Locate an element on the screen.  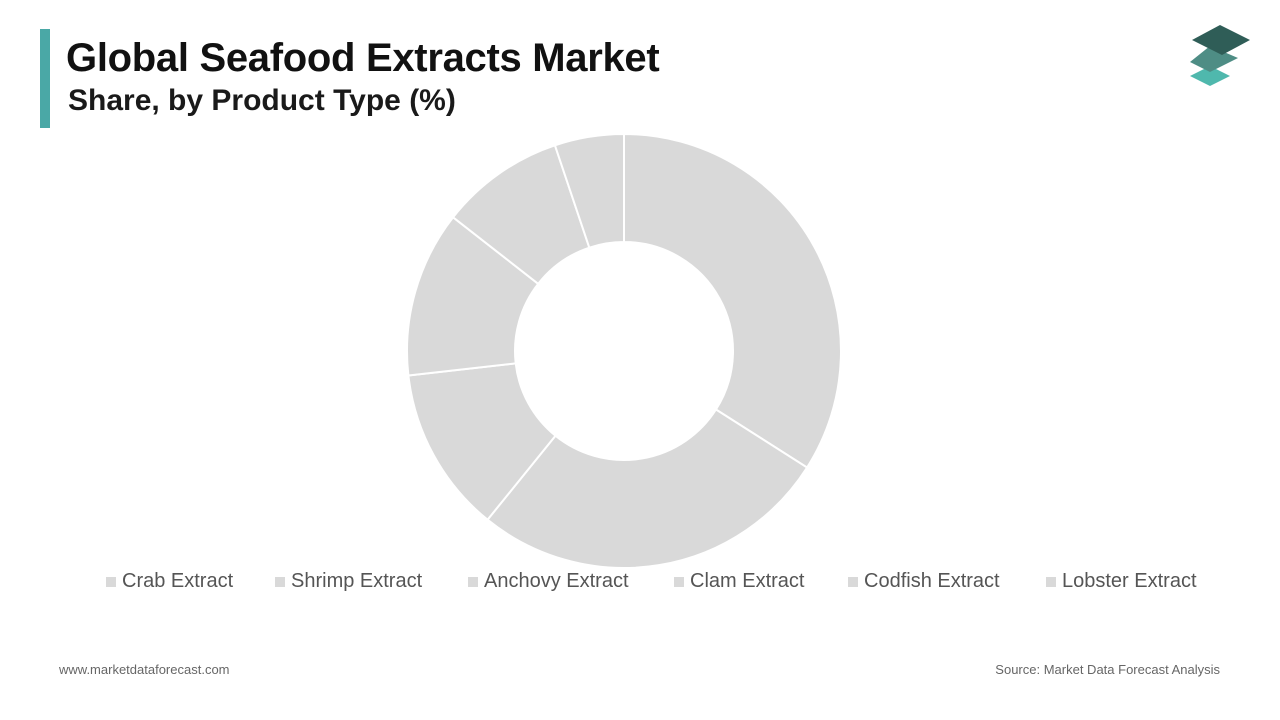
footer-website: www.marketdataforecast.com is located at coordinates (144, 669).